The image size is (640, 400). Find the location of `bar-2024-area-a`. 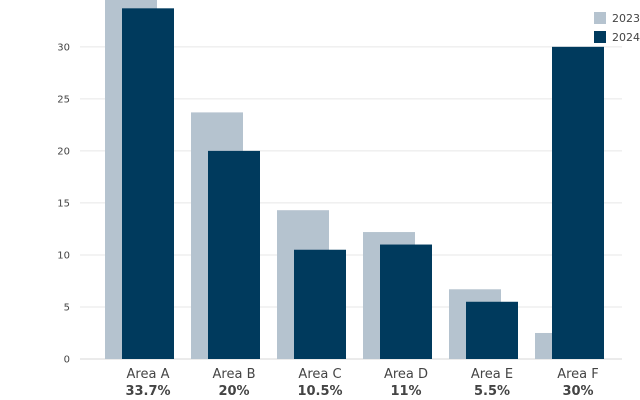

bar-2024-area-a is located at coordinates (148, 183).